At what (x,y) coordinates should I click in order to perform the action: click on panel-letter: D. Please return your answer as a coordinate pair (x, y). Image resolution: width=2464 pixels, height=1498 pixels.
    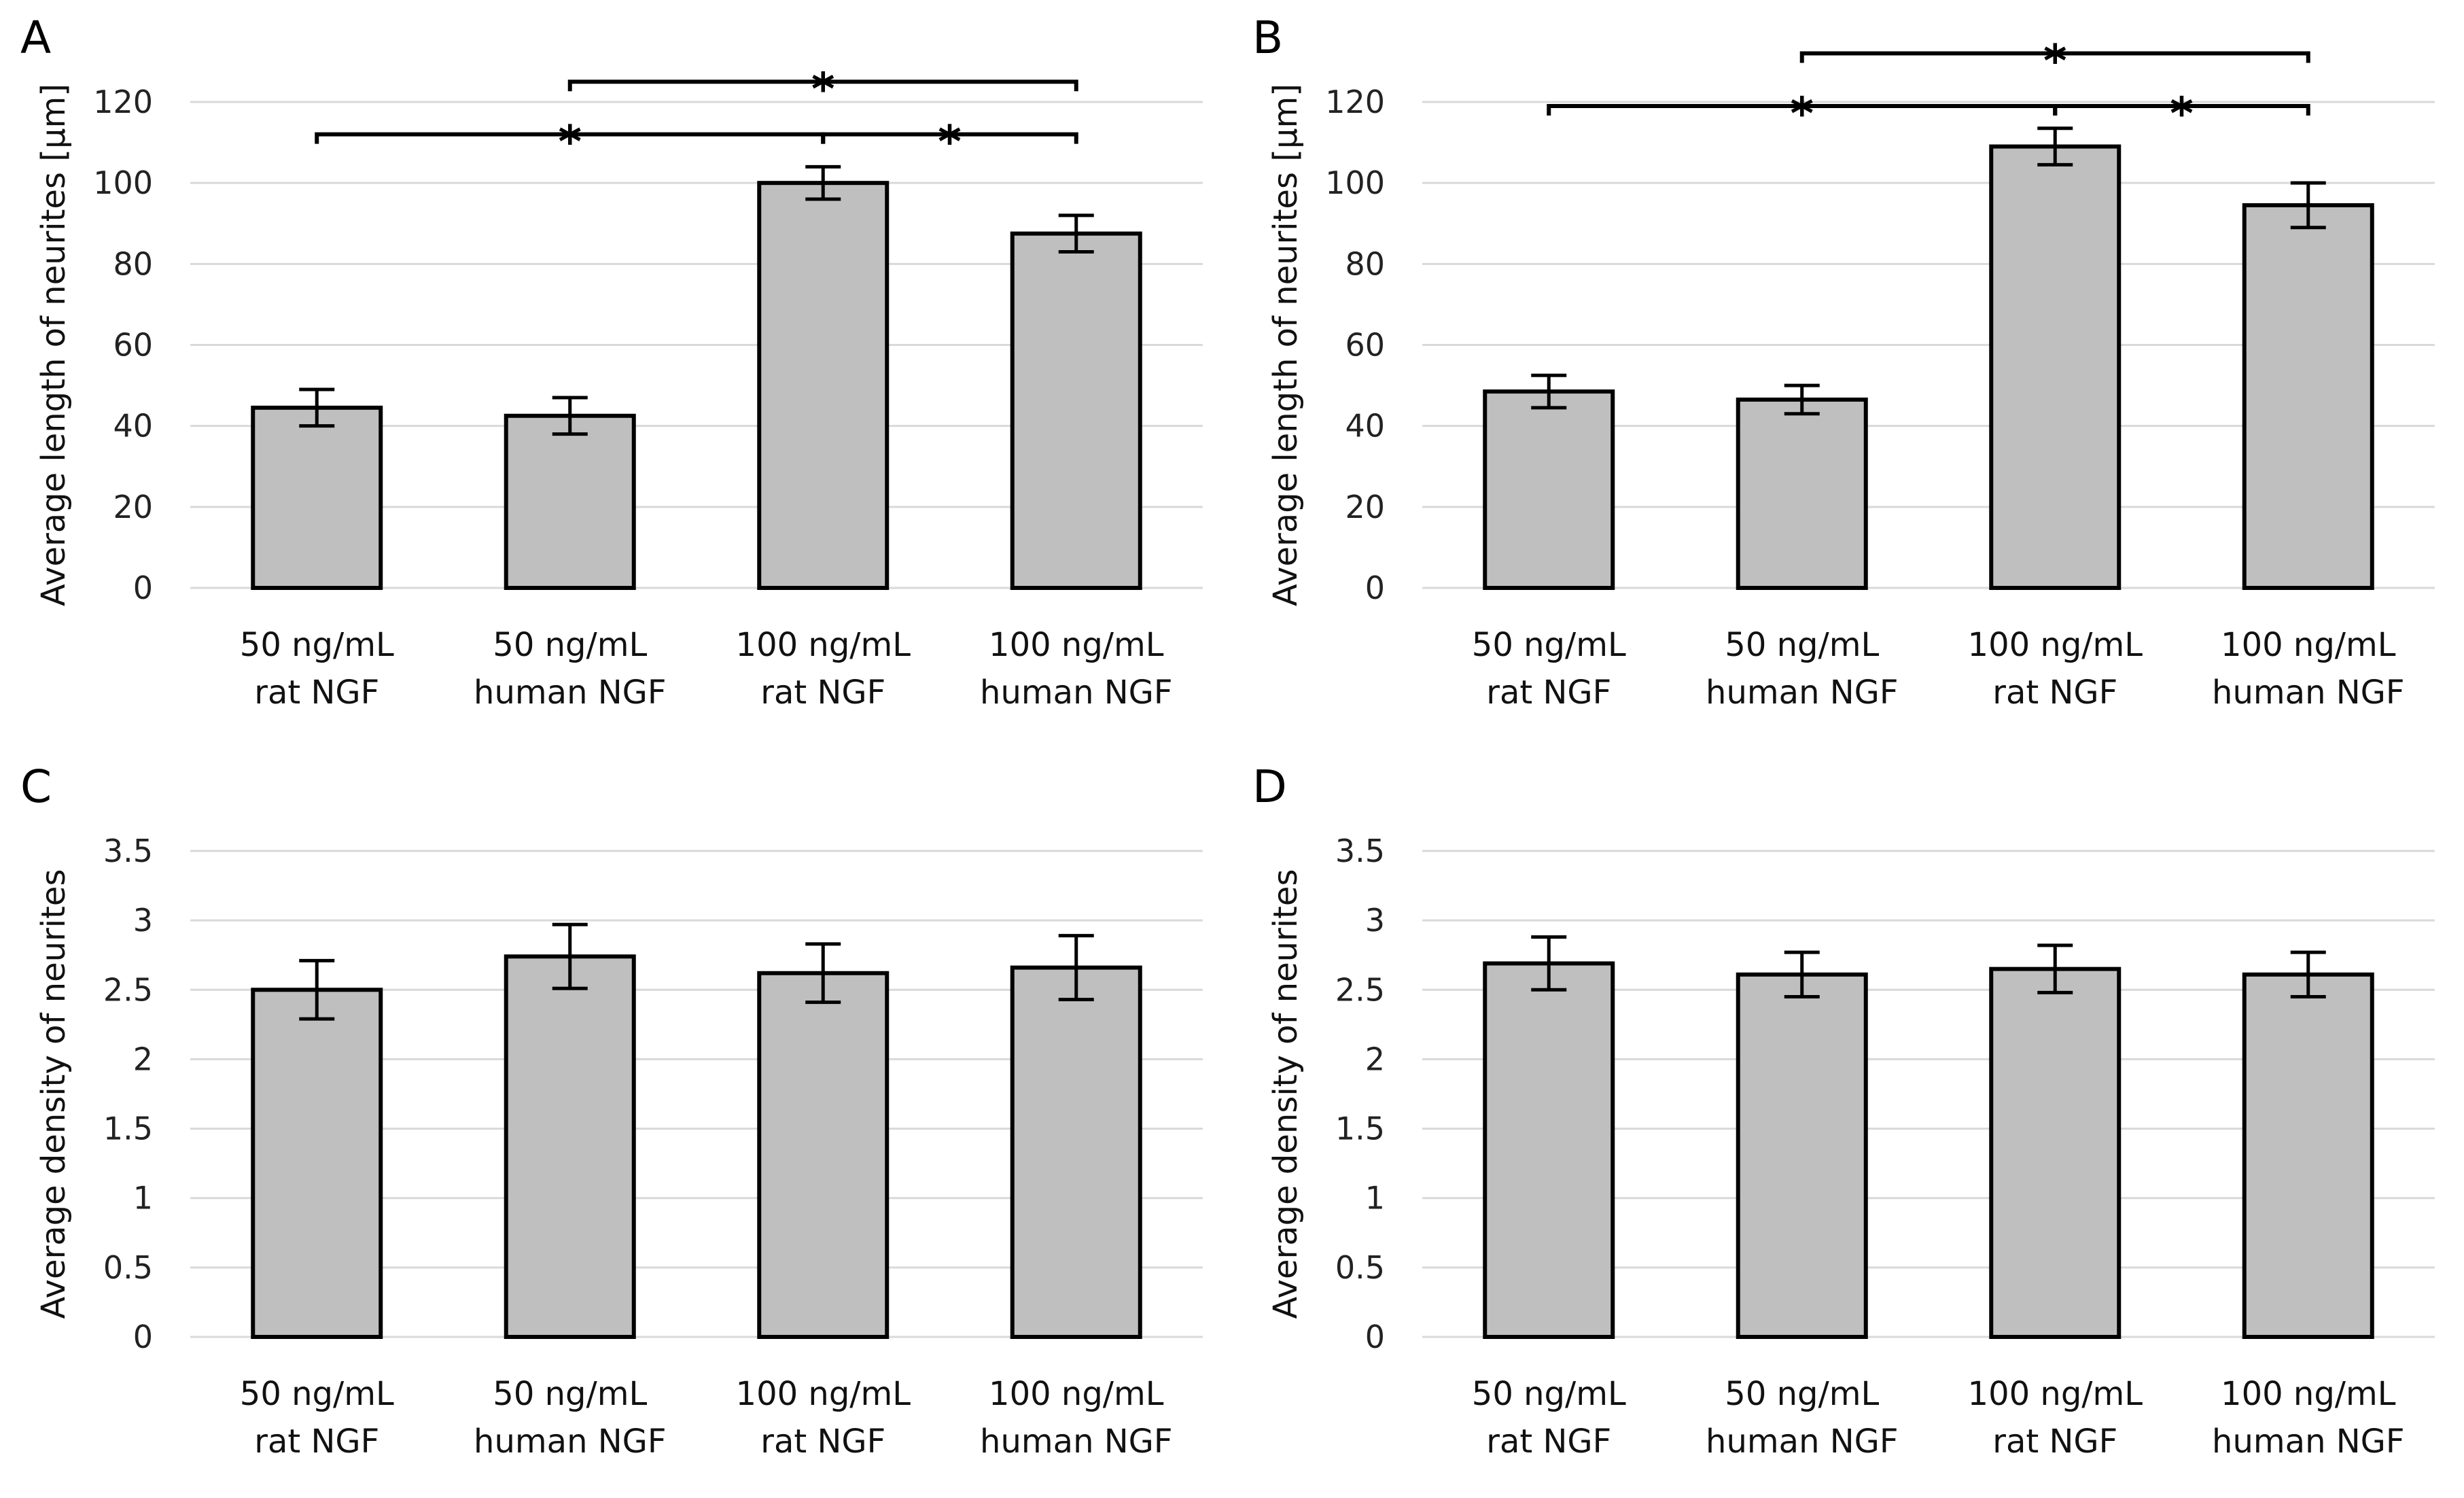
    Looking at the image, I should click on (1269, 787).